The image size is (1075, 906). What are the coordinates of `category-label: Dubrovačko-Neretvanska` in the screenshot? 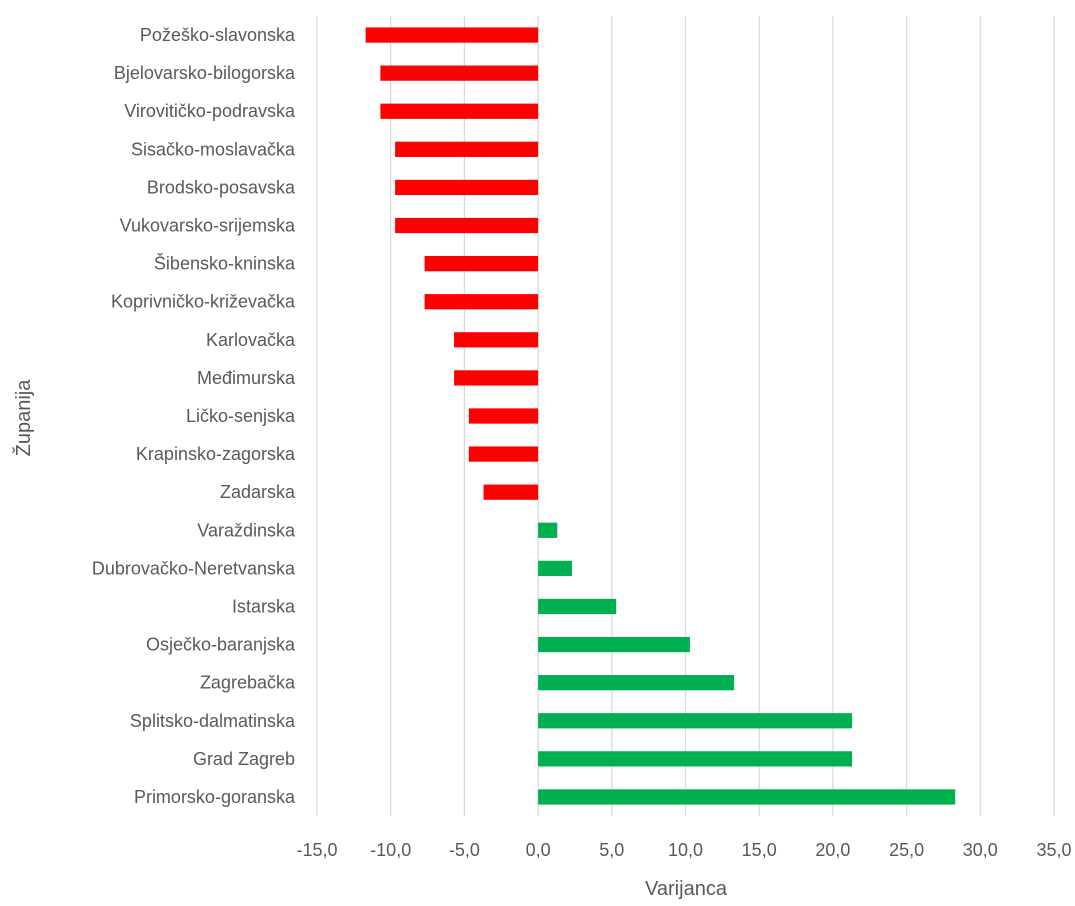 It's located at (194, 568).